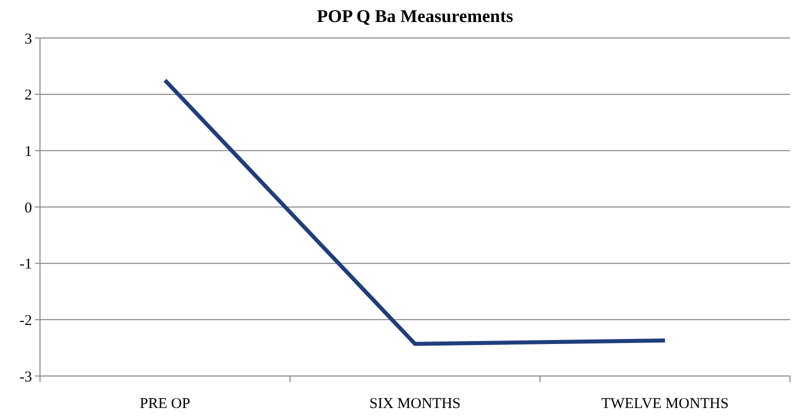  I want to click on x-tick-label: TWELVE MONTHS, so click(665, 404).